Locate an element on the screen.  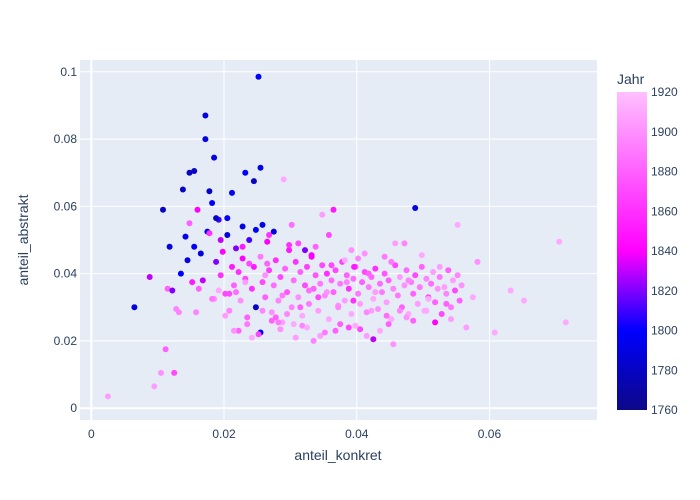
x-tick-labels: 0 0.02 0.04 0.06 is located at coordinates (295, 434).